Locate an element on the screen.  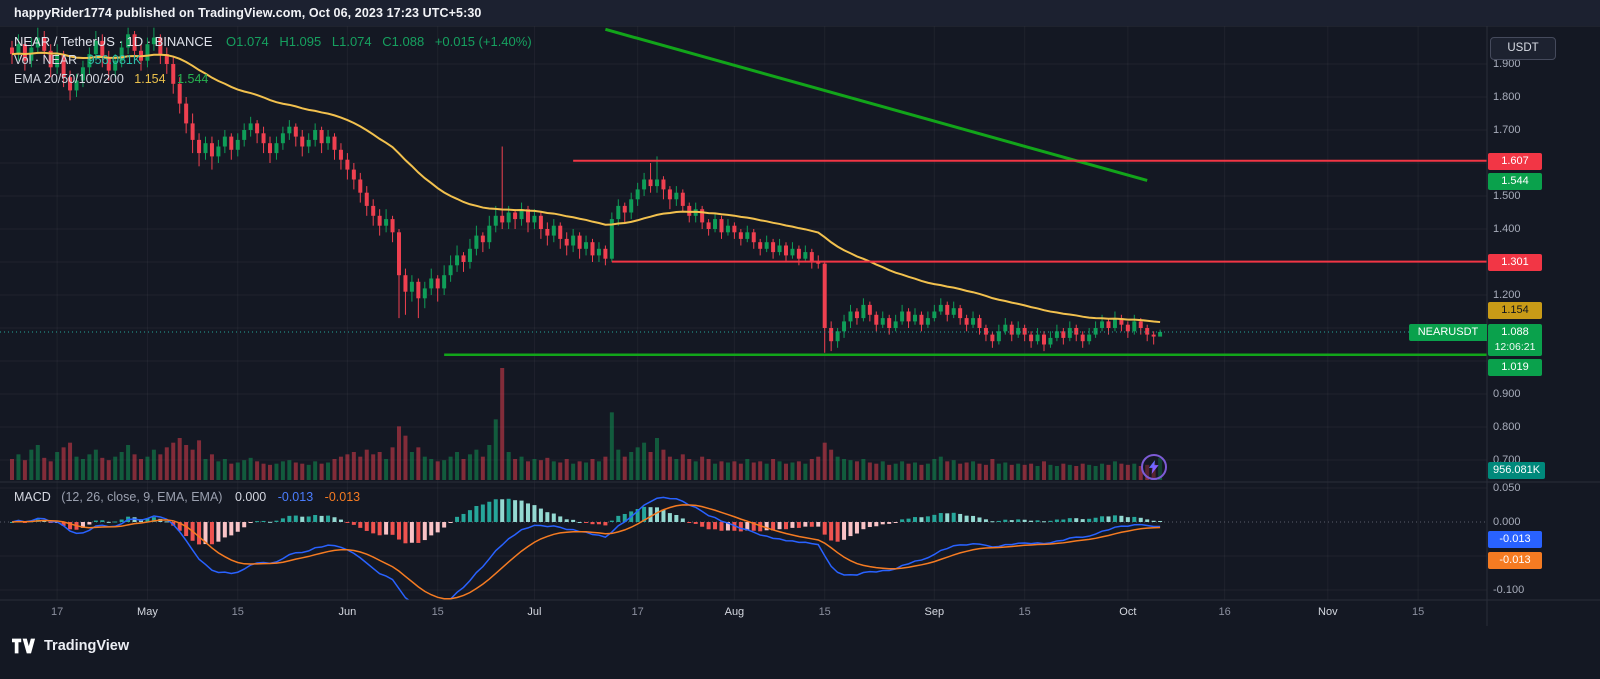
axis-price-label: 0.050 is located at coordinates (1507, 488).